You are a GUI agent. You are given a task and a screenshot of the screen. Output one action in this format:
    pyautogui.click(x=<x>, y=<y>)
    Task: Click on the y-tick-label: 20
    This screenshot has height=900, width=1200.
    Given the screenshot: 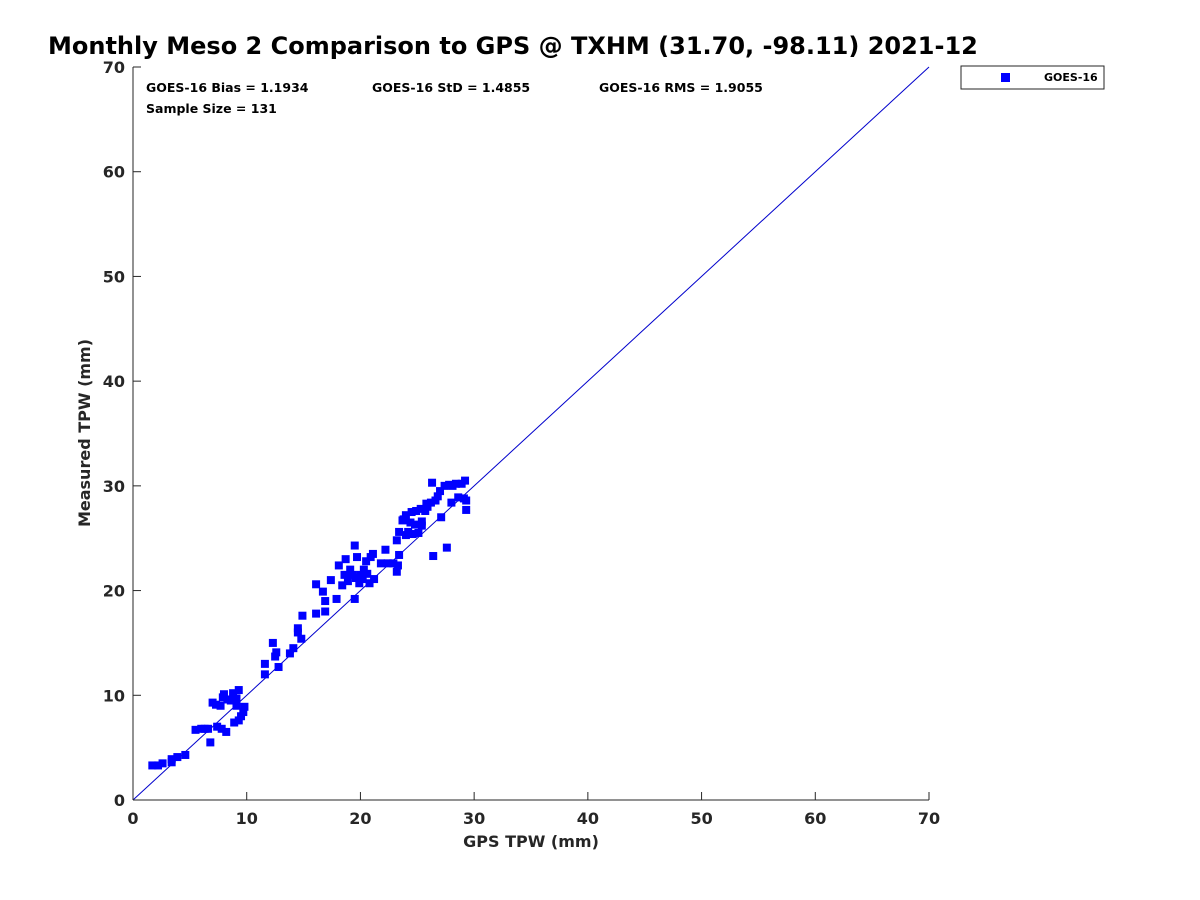 What is the action you would take?
    pyautogui.click(x=114, y=591)
    